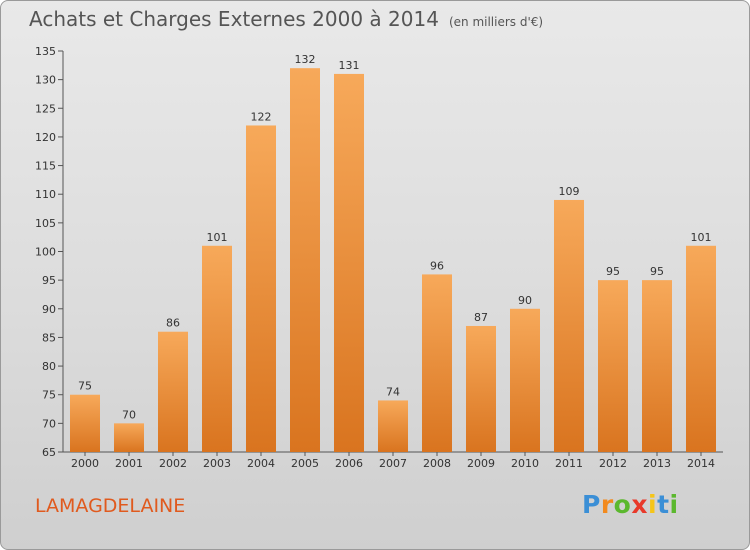 The height and width of the screenshot is (550, 750). Describe the element at coordinates (45, 51) in the screenshot. I see `y-tick-label: 135` at that location.